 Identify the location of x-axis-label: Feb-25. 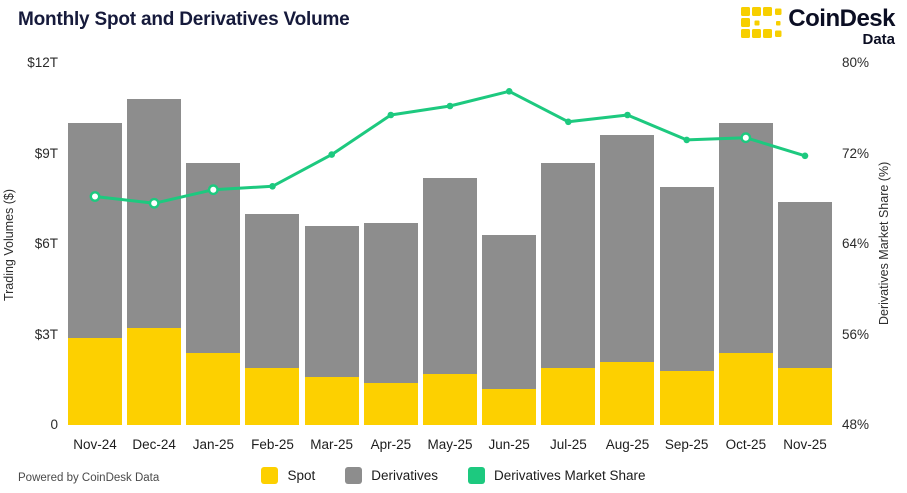
(272, 444).